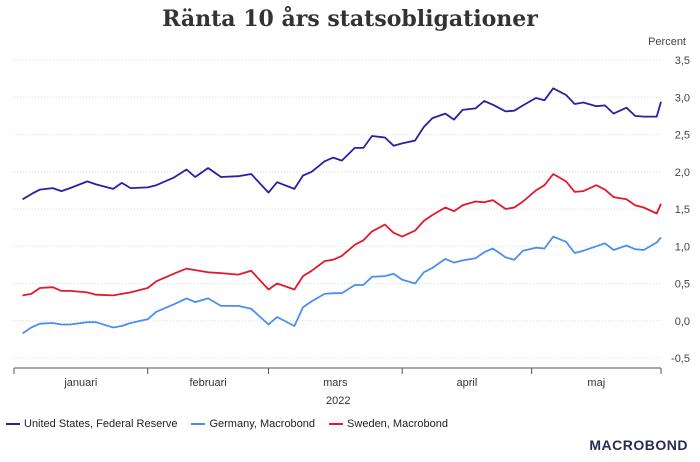 This screenshot has width=700, height=462. I want to click on y-tick-label: 2,5, so click(682, 136).